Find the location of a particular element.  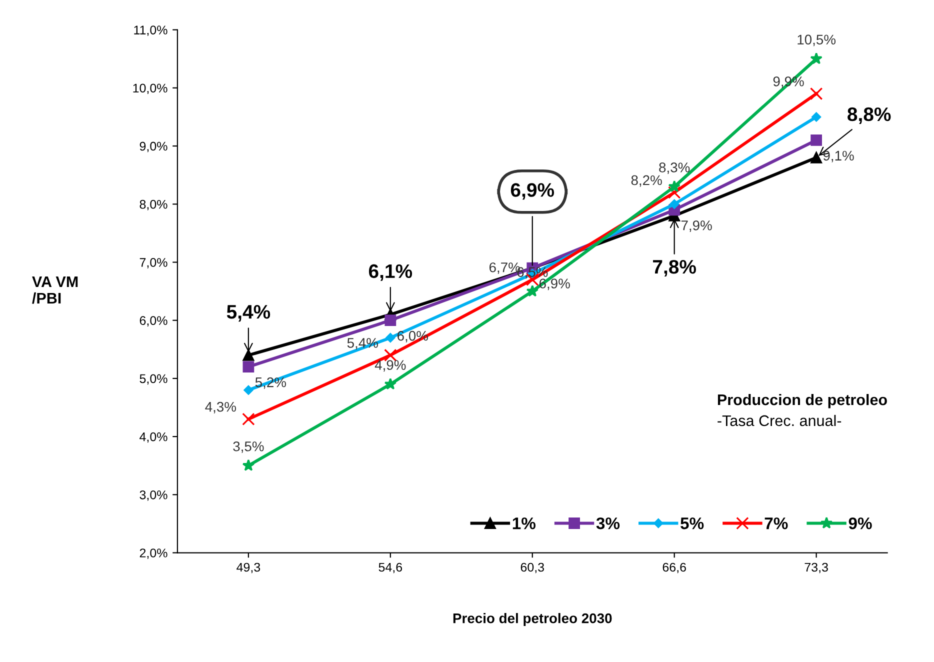

y-tick-label: 11,0% is located at coordinates (151, 31).